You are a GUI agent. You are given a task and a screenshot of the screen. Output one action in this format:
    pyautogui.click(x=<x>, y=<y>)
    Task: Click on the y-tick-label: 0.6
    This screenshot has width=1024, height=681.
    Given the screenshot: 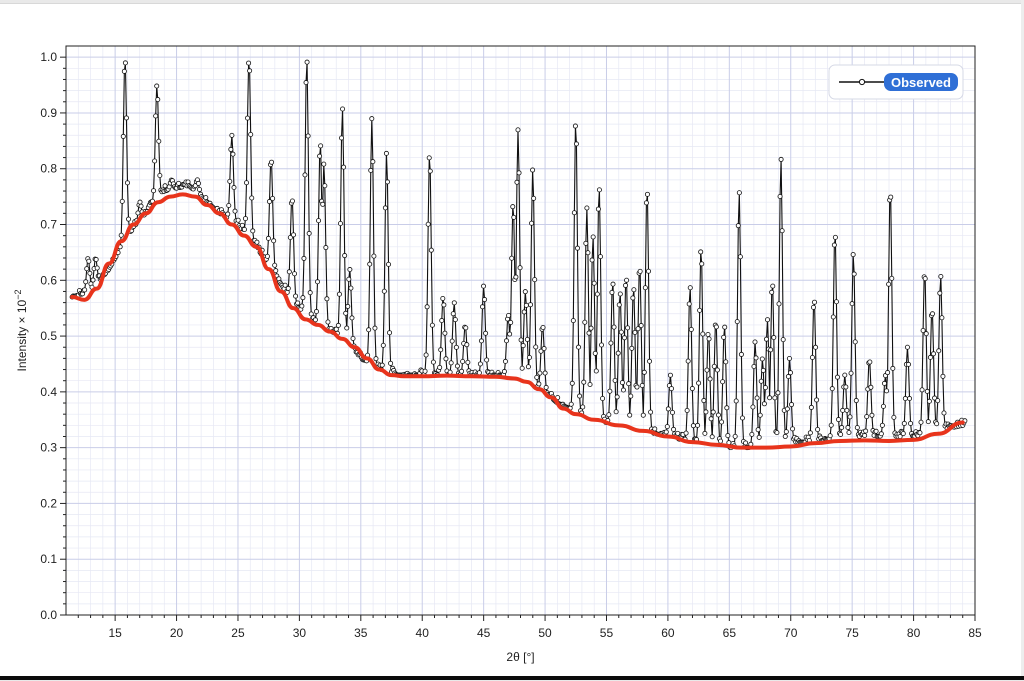 What is the action you would take?
    pyautogui.click(x=48, y=280)
    